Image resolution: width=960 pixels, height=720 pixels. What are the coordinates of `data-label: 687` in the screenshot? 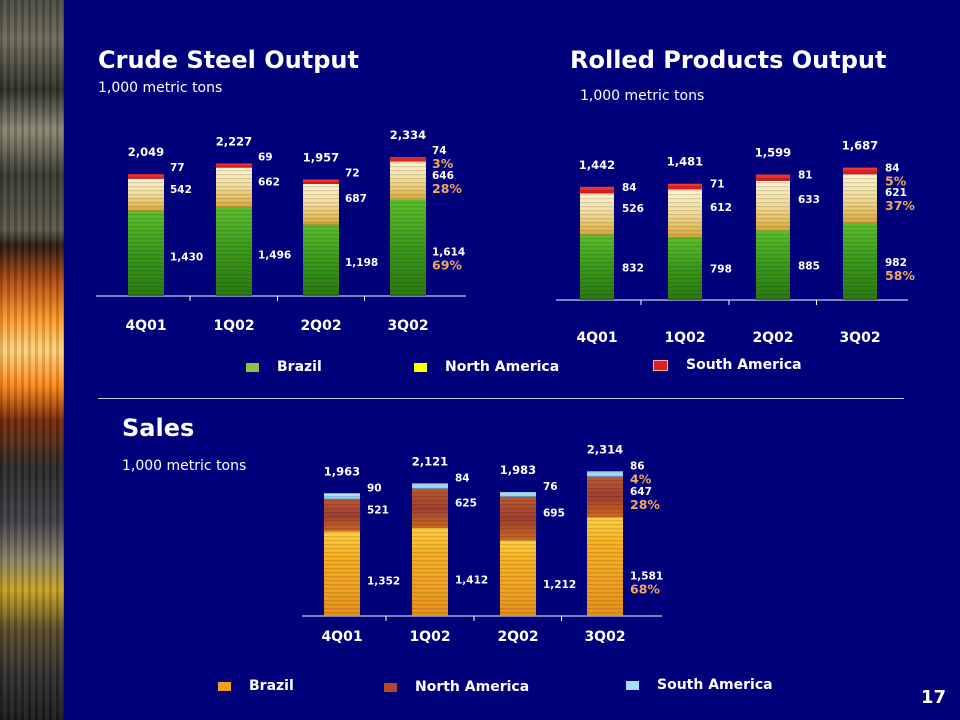 It's located at (356, 199).